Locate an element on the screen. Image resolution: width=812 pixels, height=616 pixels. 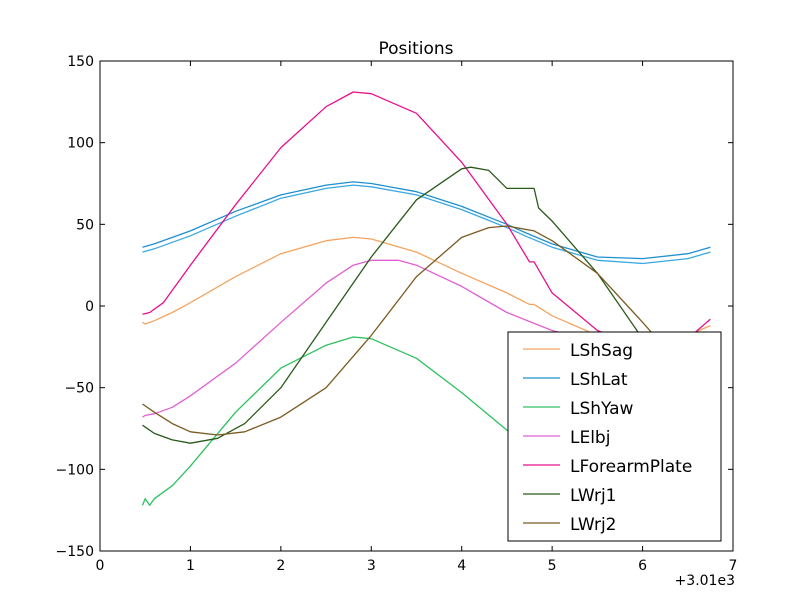
y-tick-label: −100 is located at coordinates (75, 470).